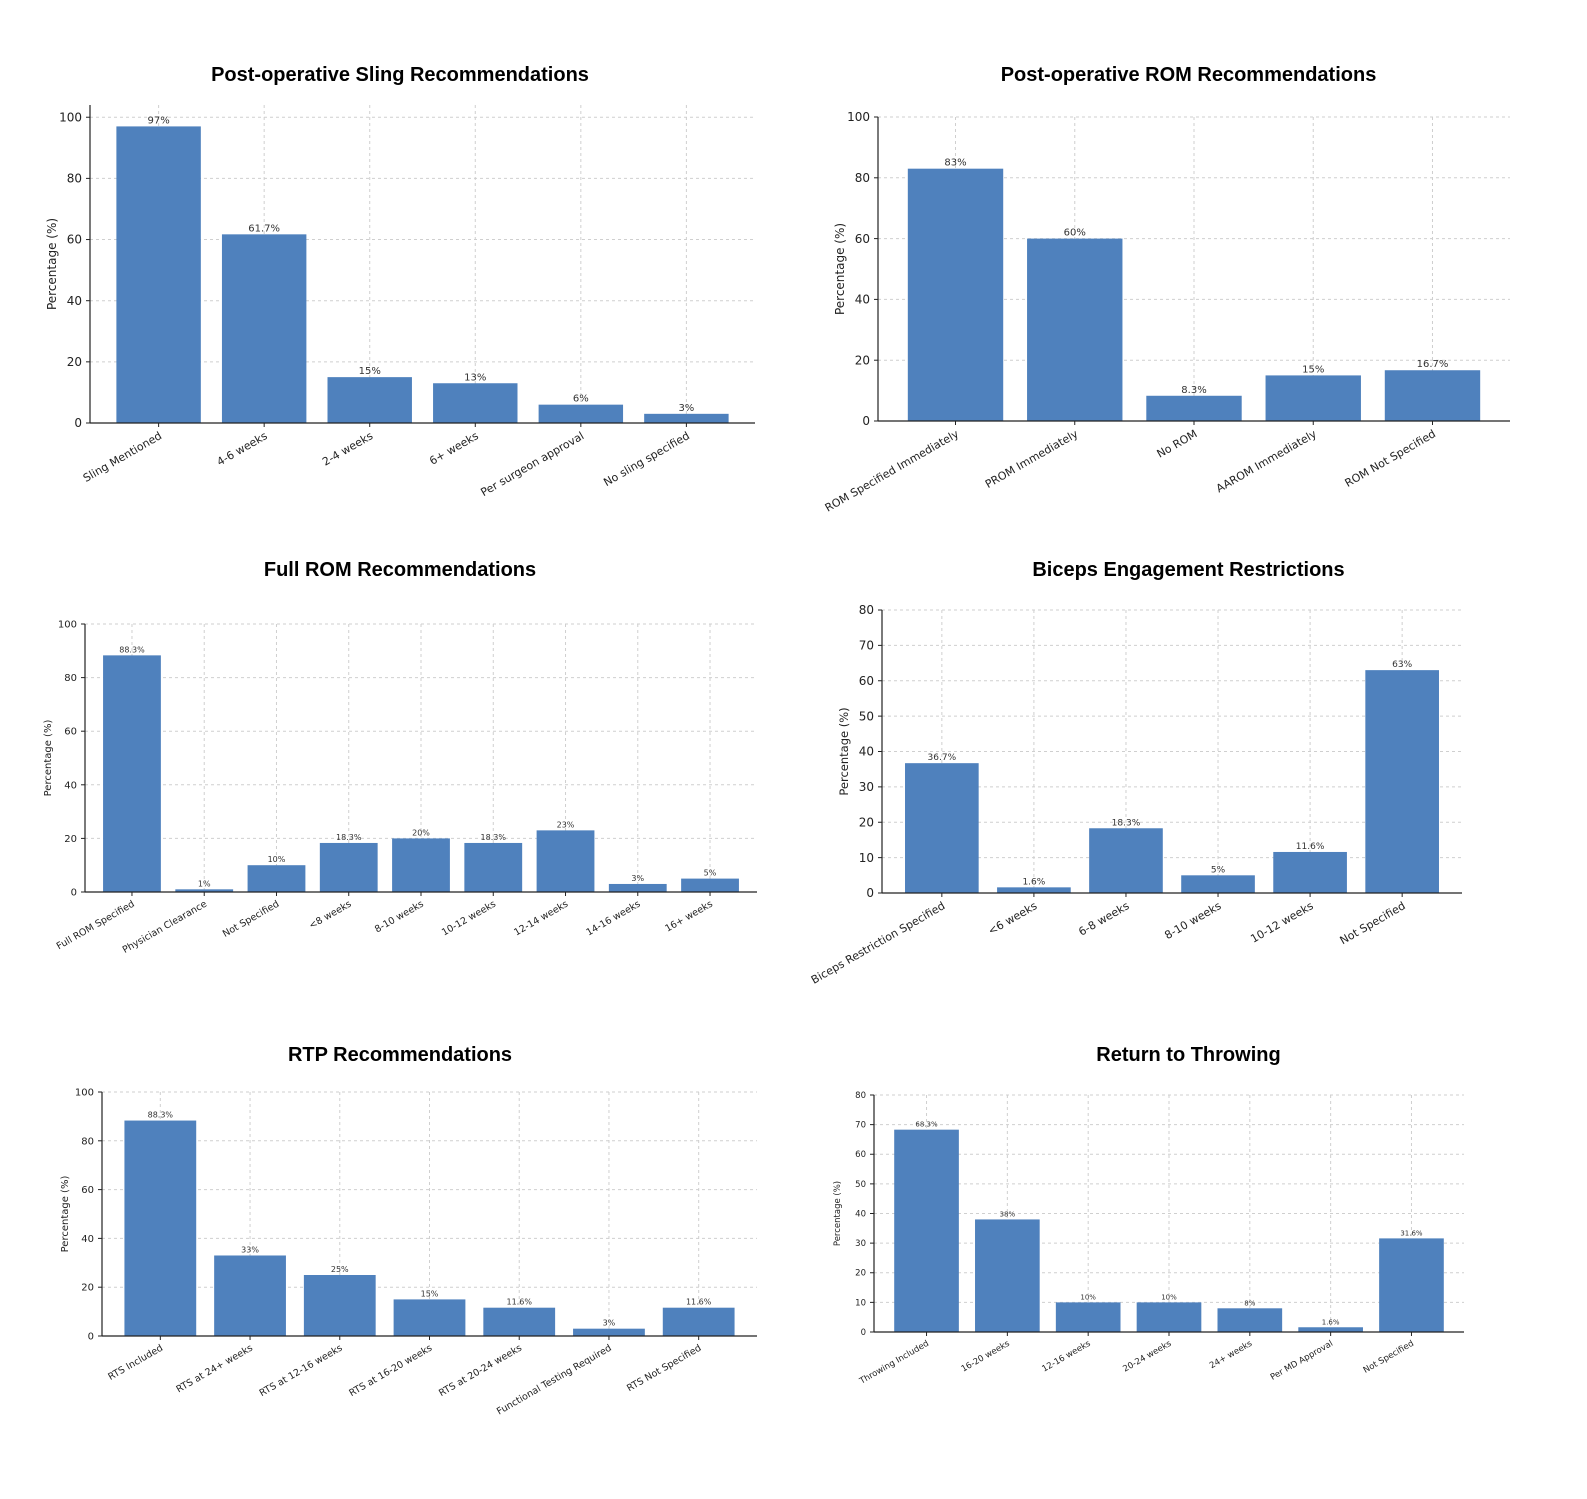 Image resolution: width=1587 pixels, height=1499 pixels. Describe the element at coordinates (390, 1371) in the screenshot. I see `x-tick-label: RTS at 16-20 weeks` at that location.